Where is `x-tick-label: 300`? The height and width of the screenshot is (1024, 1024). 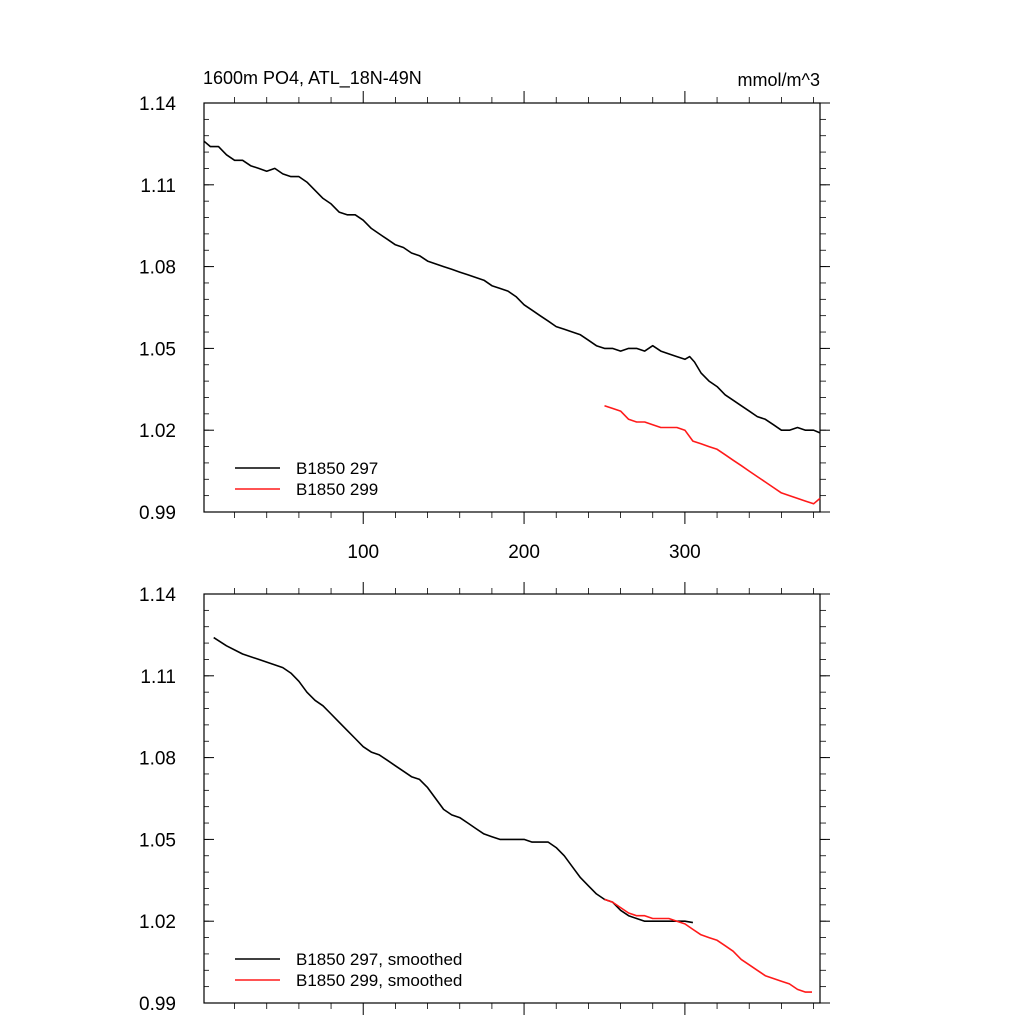
x-tick-label: 300 is located at coordinates (685, 552).